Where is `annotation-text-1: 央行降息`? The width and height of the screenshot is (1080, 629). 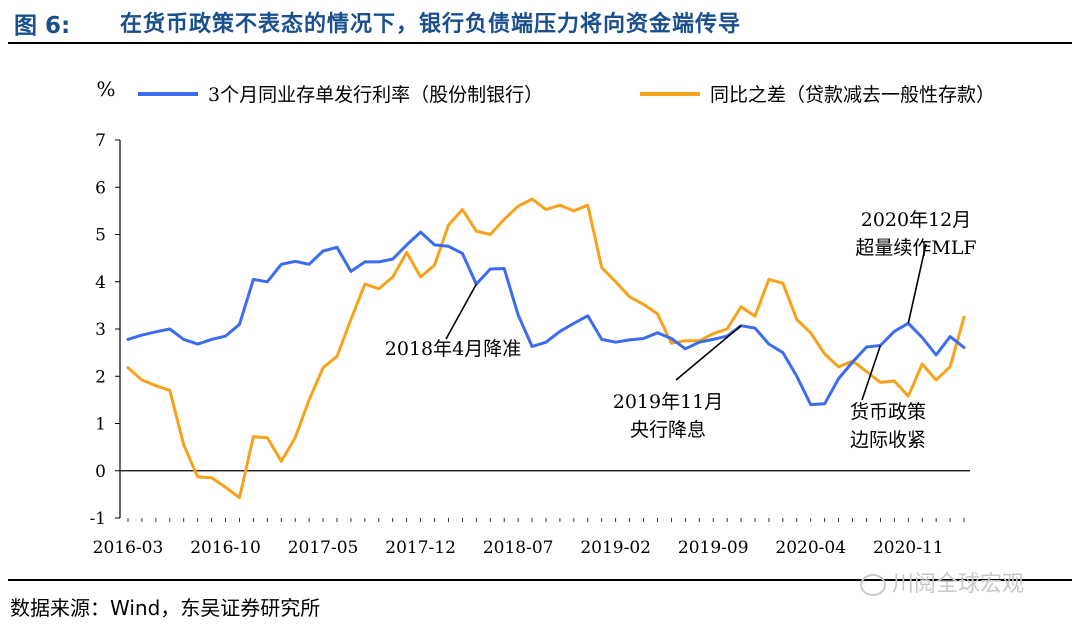 annotation-text-1: 央行降息 is located at coordinates (668, 430).